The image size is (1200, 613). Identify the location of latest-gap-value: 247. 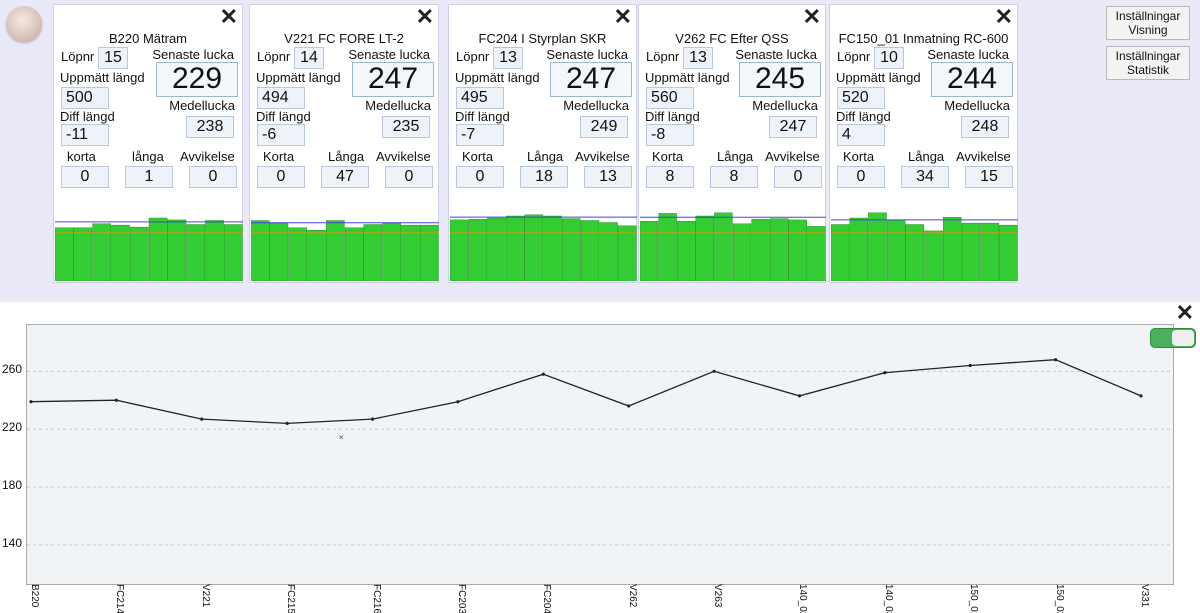
(393, 79).